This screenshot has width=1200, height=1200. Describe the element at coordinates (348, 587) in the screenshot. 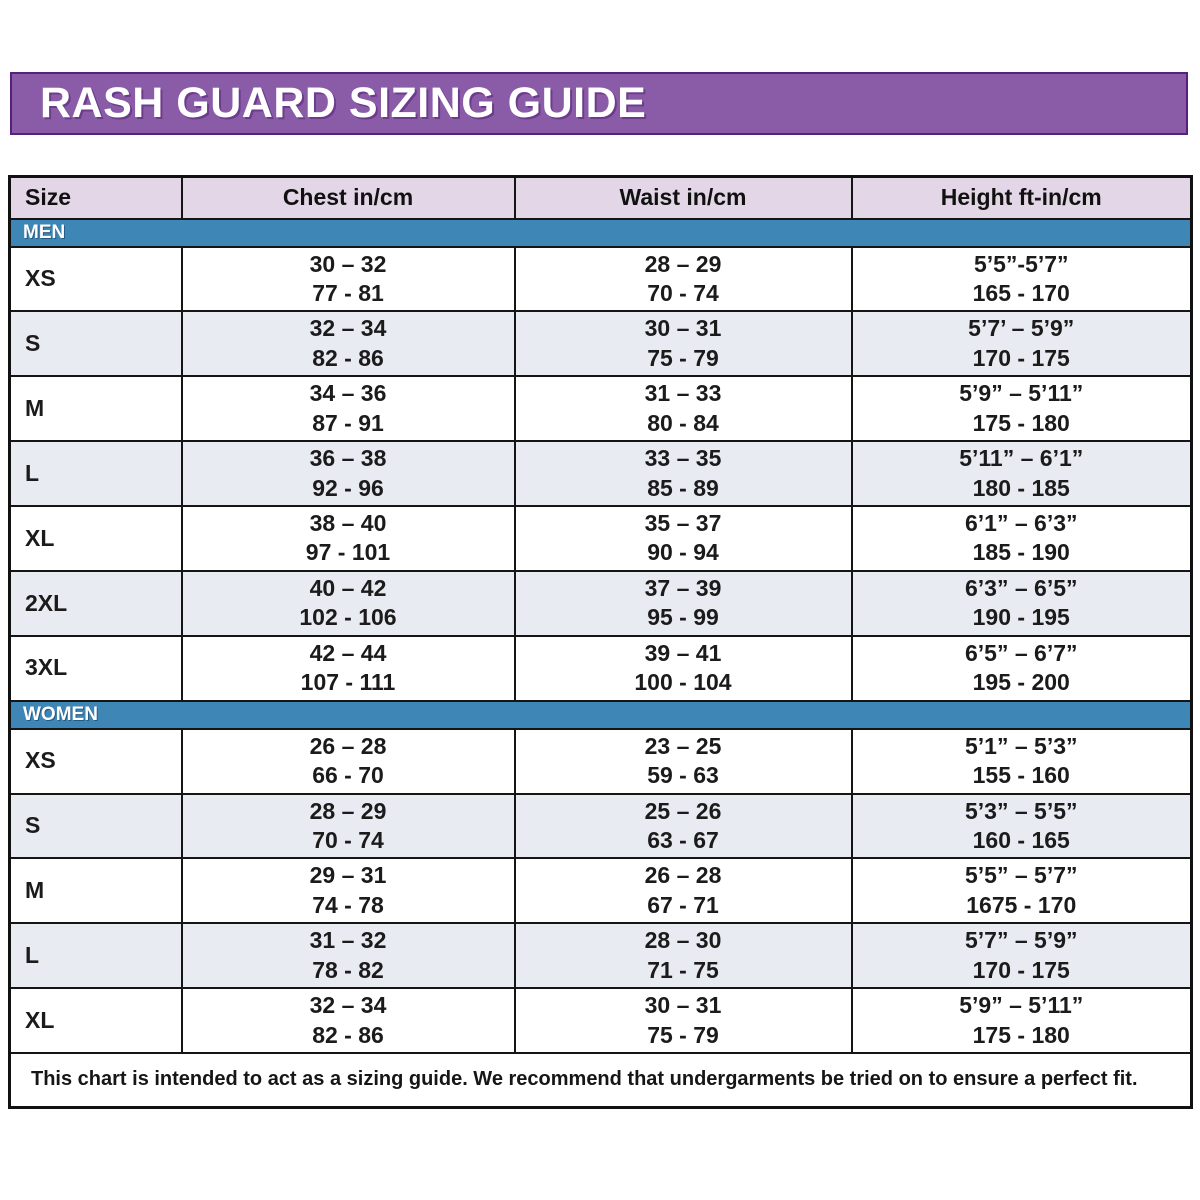

I see `chest-cell-line: 40 – 42` at that location.